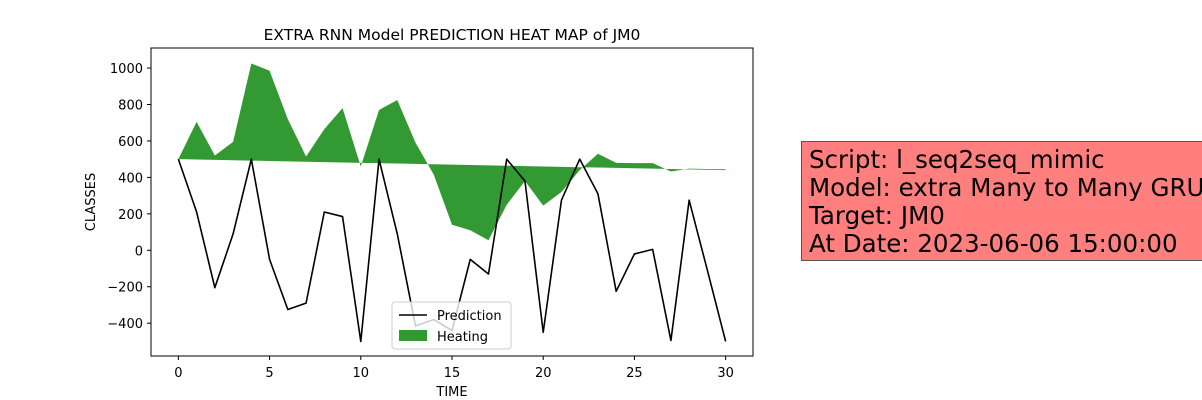  I want to click on y-tick-label: 400, so click(130, 178).